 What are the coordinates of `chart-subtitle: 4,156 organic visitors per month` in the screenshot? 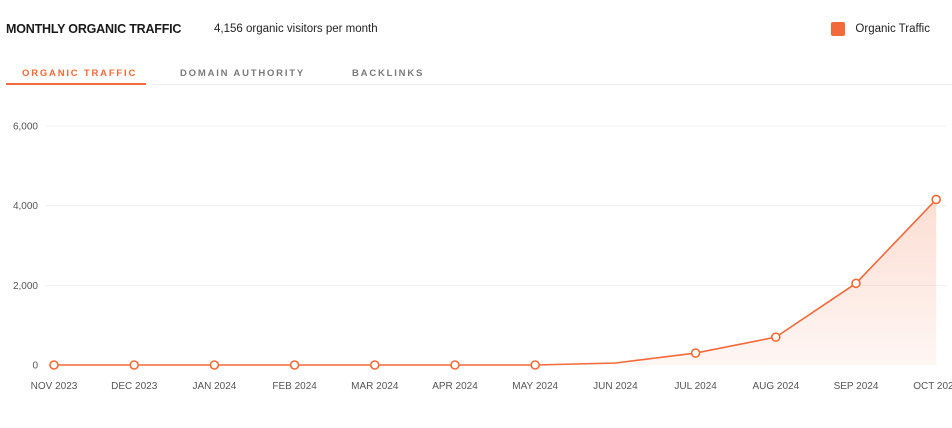 It's located at (296, 29).